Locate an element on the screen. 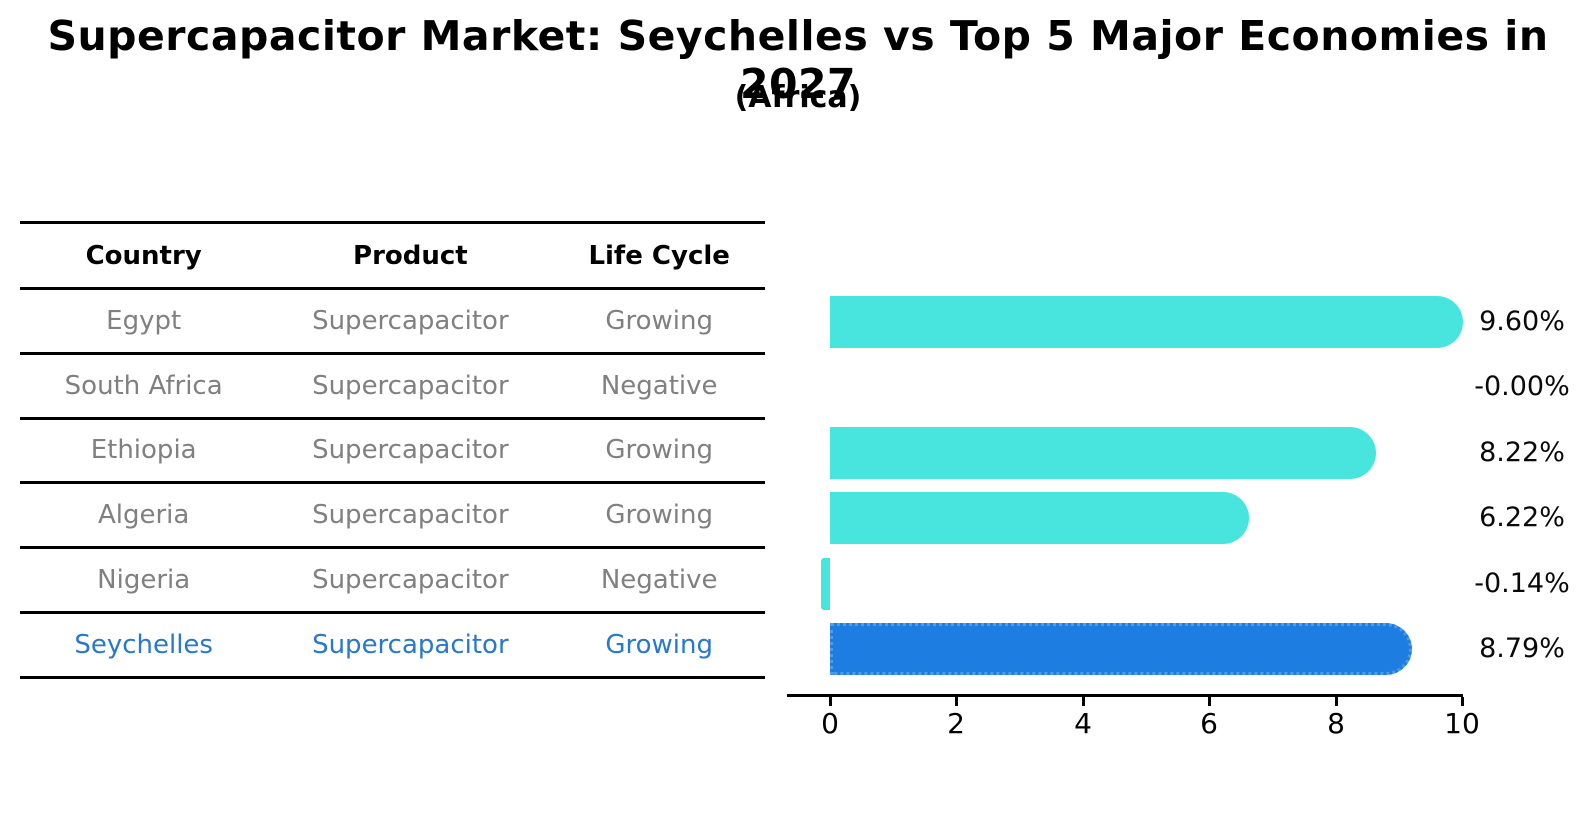  cell-country: Egypt is located at coordinates (144, 320).